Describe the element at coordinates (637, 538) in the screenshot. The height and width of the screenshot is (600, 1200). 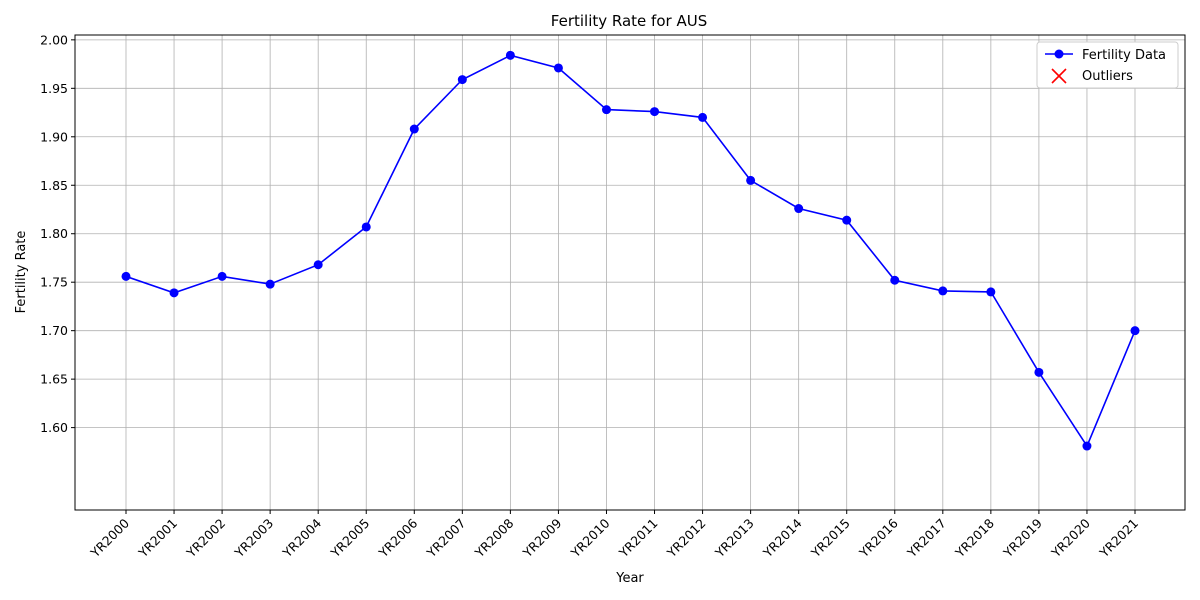
I see `x-tick-label: YR2011` at that location.